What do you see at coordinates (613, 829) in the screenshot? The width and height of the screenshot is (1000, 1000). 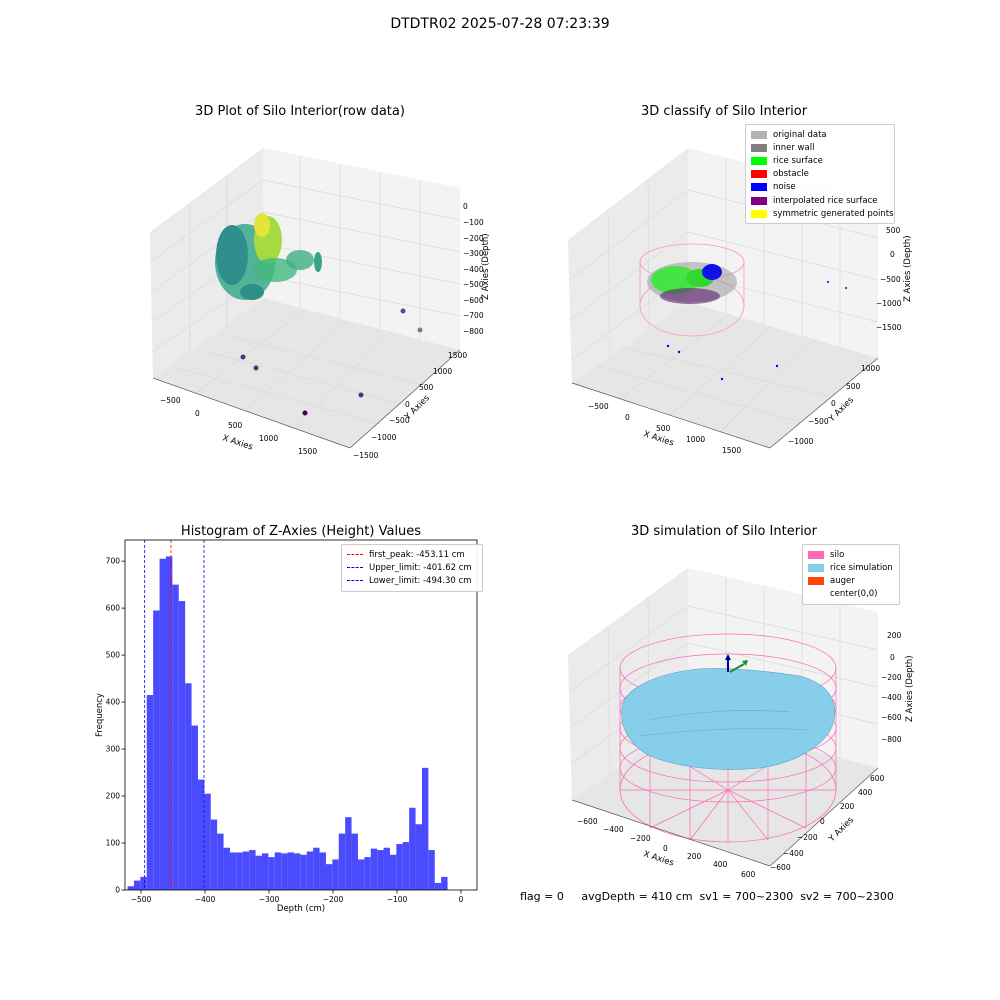 I see `p4-xtick: −400` at bounding box center [613, 829].